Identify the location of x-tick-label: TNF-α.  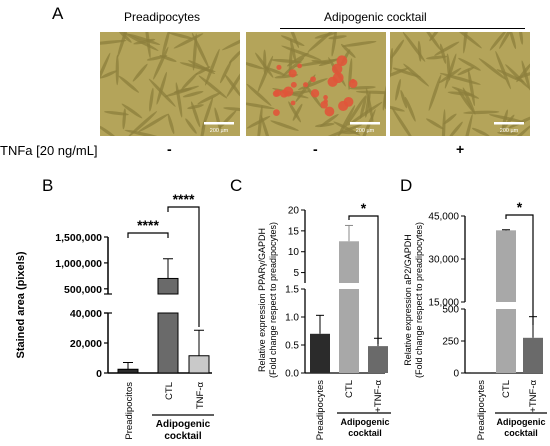
(200, 395).